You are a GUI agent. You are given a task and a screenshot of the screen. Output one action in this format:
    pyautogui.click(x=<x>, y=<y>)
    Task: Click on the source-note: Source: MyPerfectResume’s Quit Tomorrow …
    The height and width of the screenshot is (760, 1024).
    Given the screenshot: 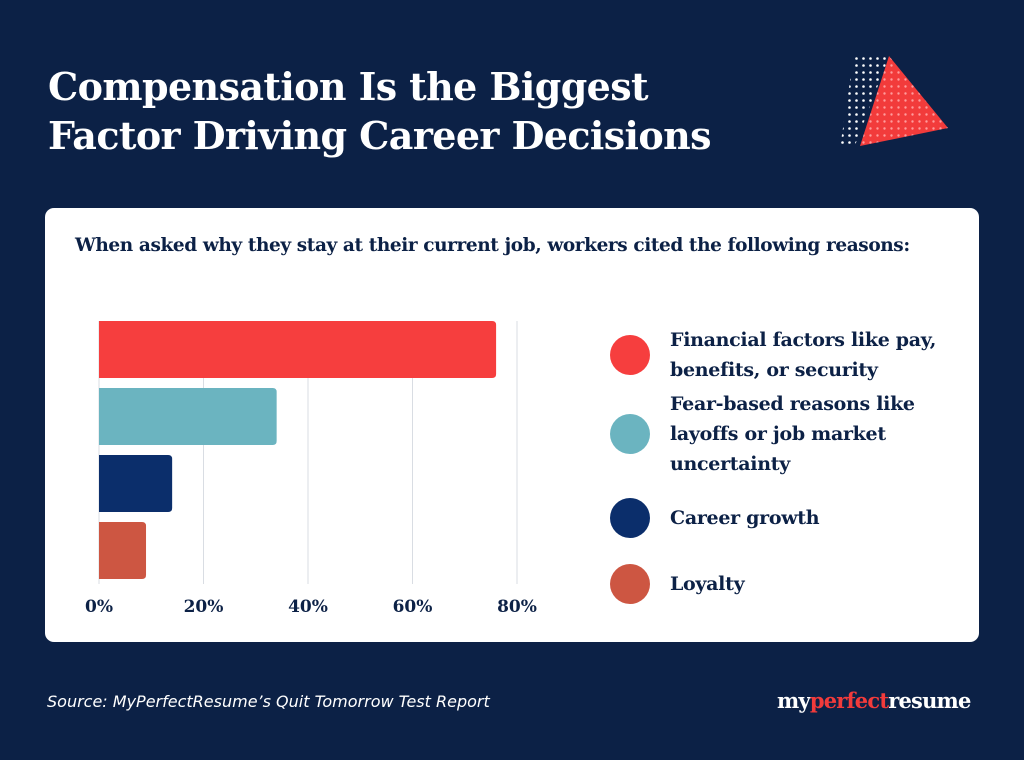 What is the action you would take?
    pyautogui.click(x=268, y=701)
    